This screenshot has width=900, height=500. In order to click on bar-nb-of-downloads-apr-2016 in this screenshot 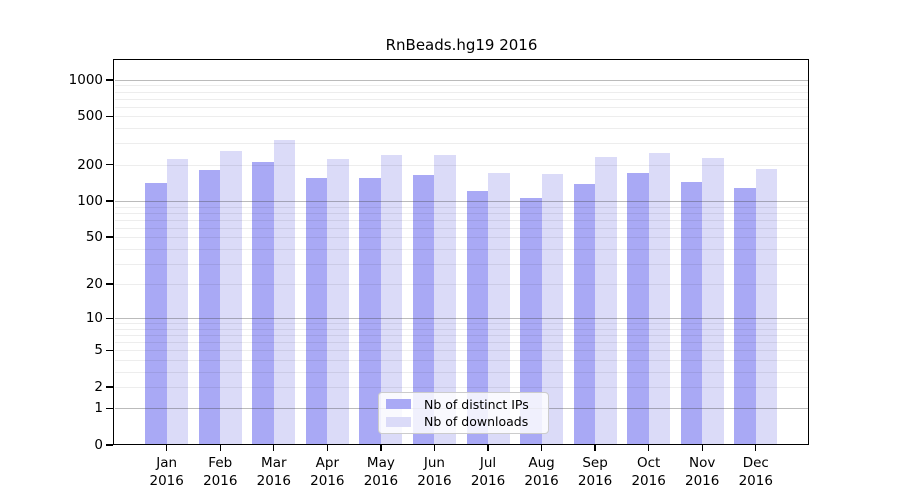, I will do `click(338, 301)`.